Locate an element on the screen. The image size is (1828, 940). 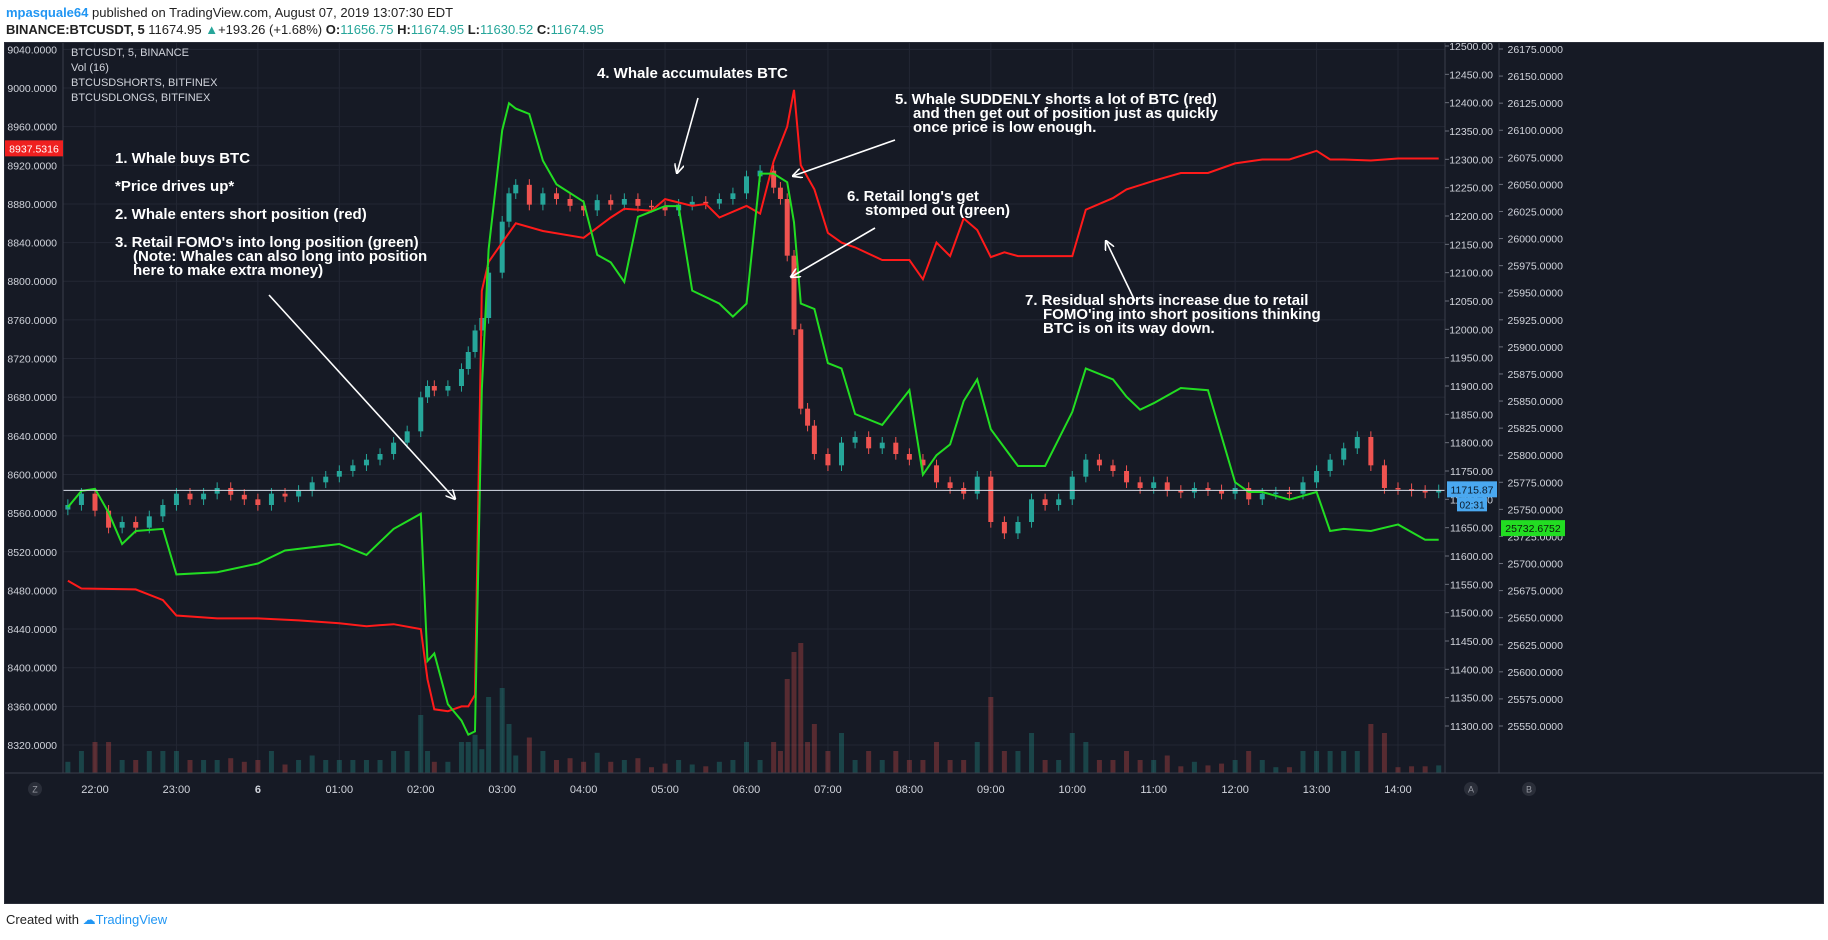
right-axis-tick: 25950.0000 is located at coordinates (1536, 294).